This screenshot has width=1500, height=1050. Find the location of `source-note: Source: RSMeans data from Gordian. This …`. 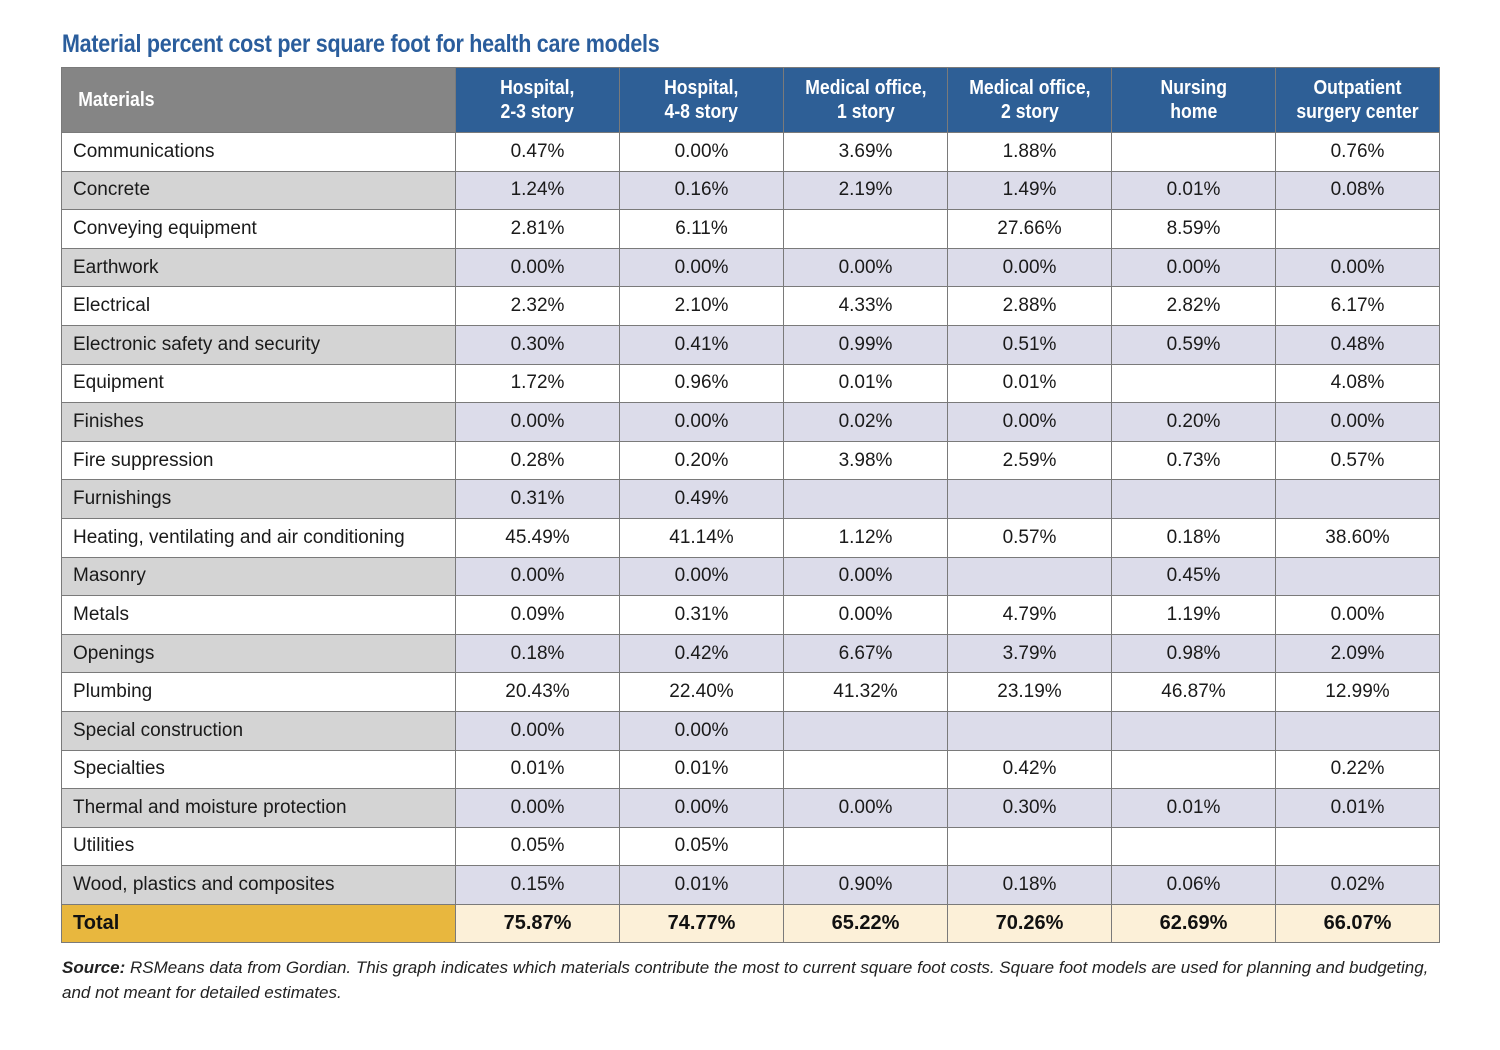

source-note: Source: RSMeans data from Gordian. This … is located at coordinates (752, 980).